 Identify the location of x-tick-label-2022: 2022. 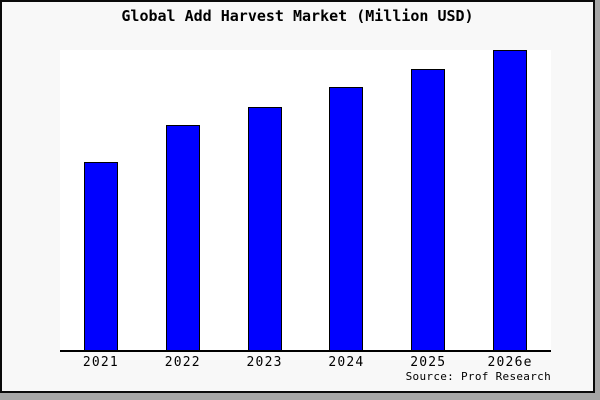
(182, 362).